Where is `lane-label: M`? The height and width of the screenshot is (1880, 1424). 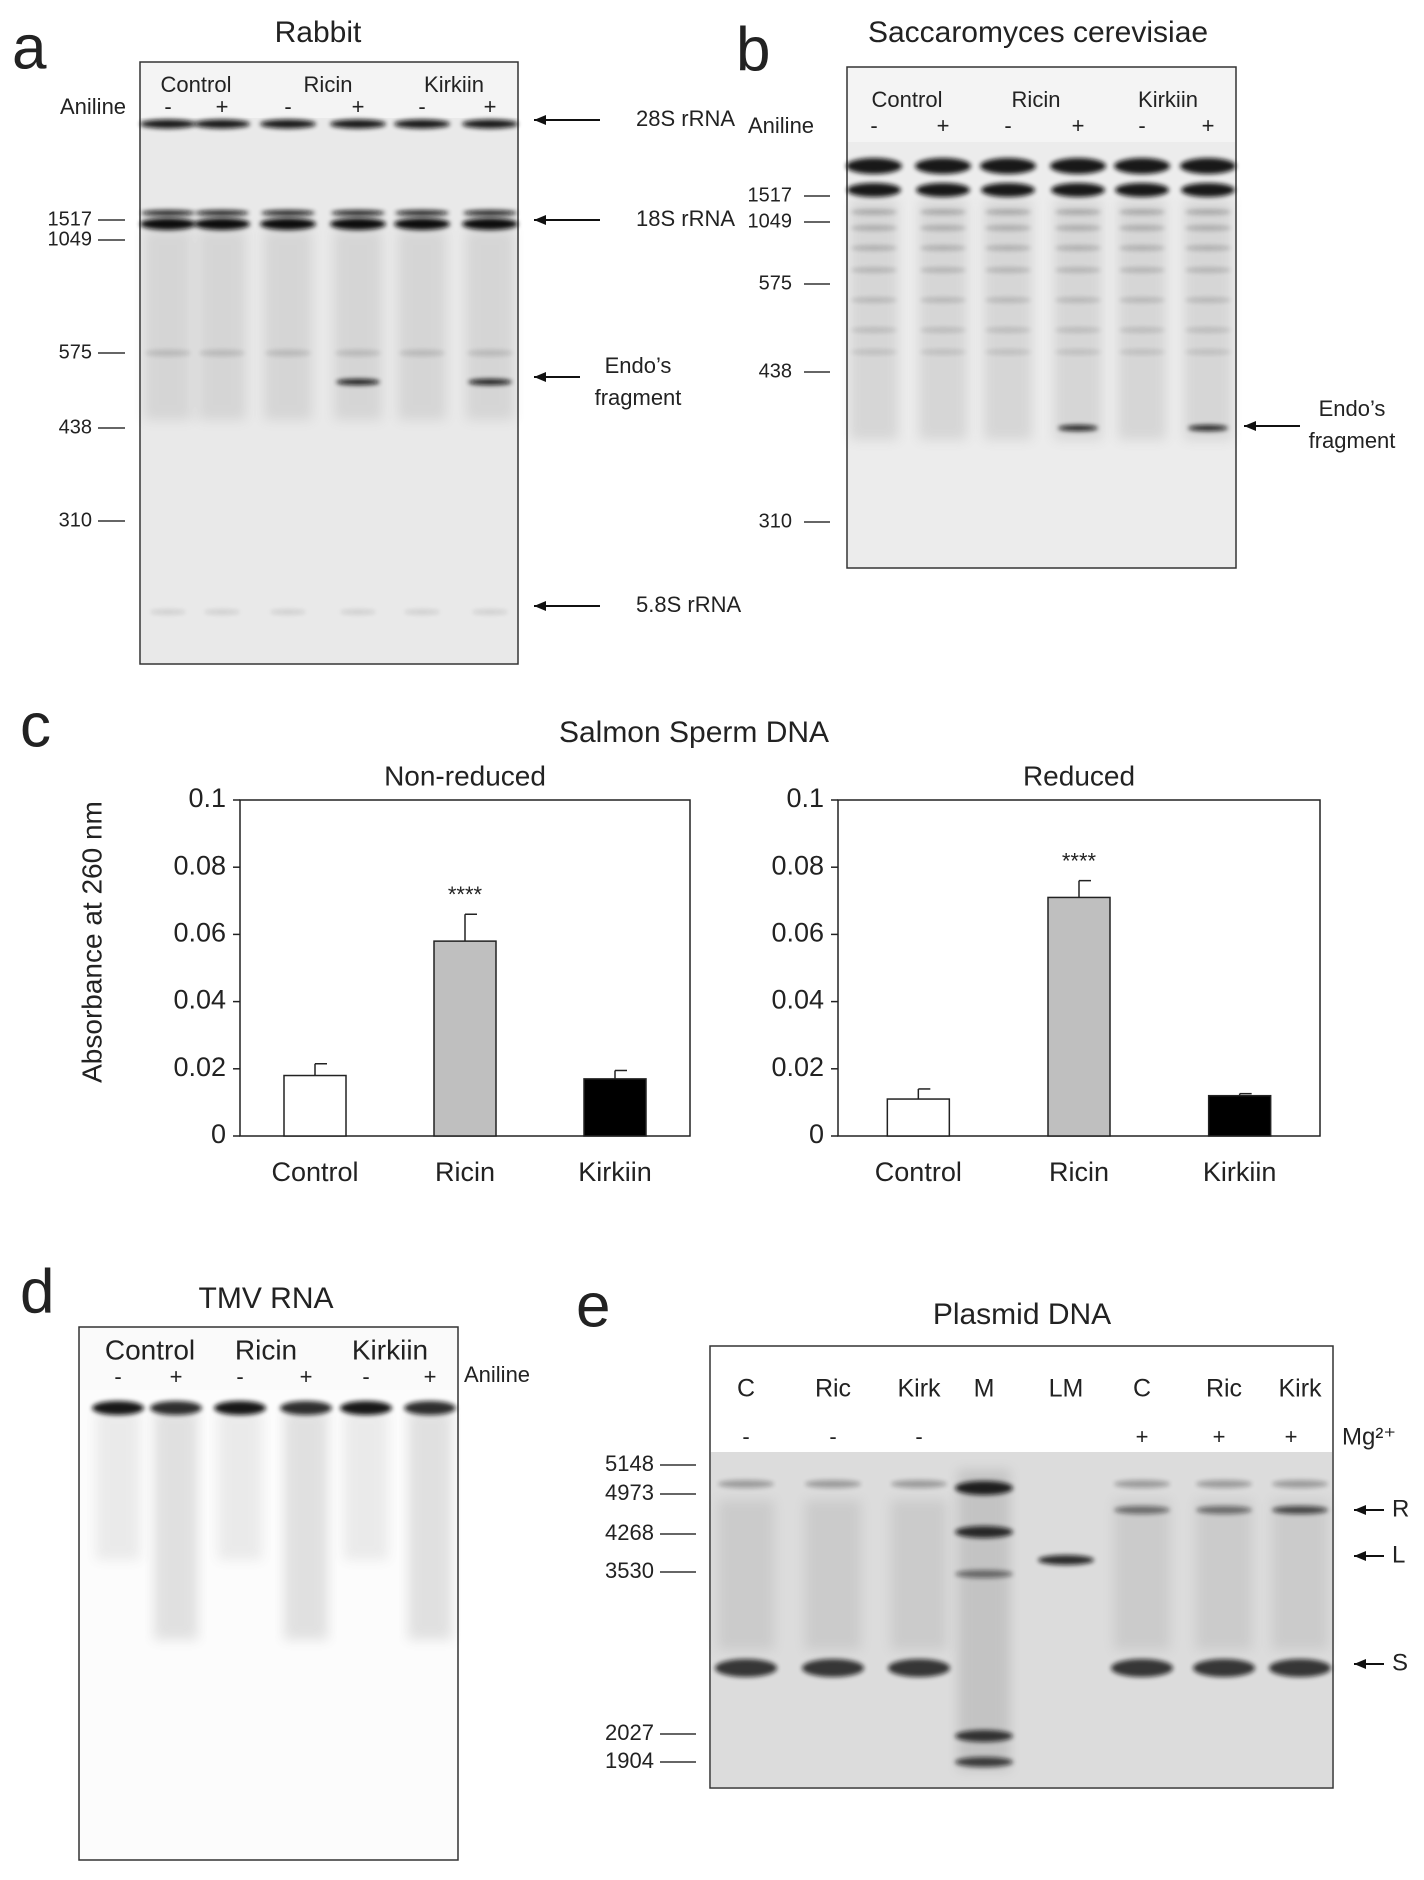 lane-label: M is located at coordinates (984, 1389).